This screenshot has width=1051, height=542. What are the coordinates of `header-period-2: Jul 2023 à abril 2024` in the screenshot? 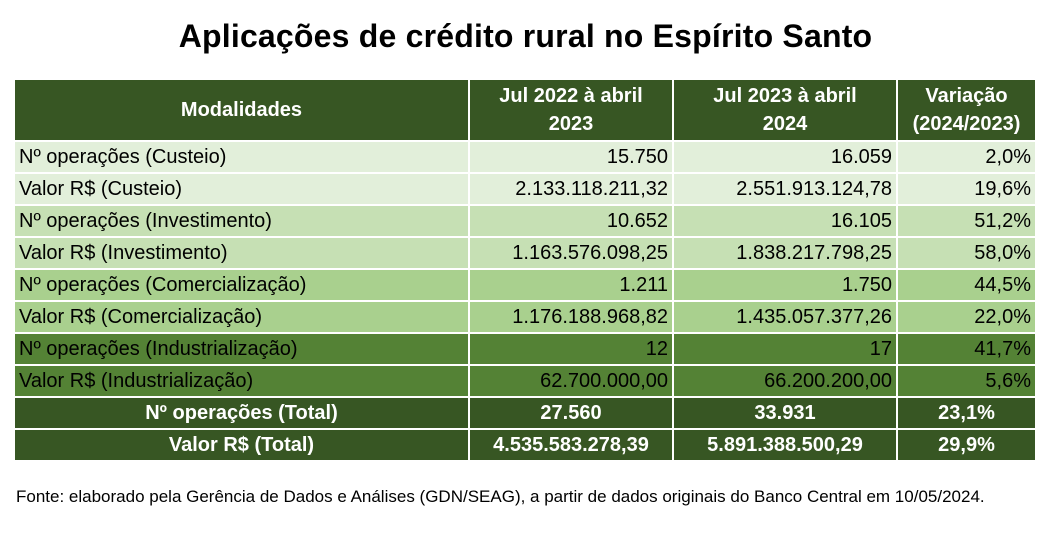 It's located at (785, 110).